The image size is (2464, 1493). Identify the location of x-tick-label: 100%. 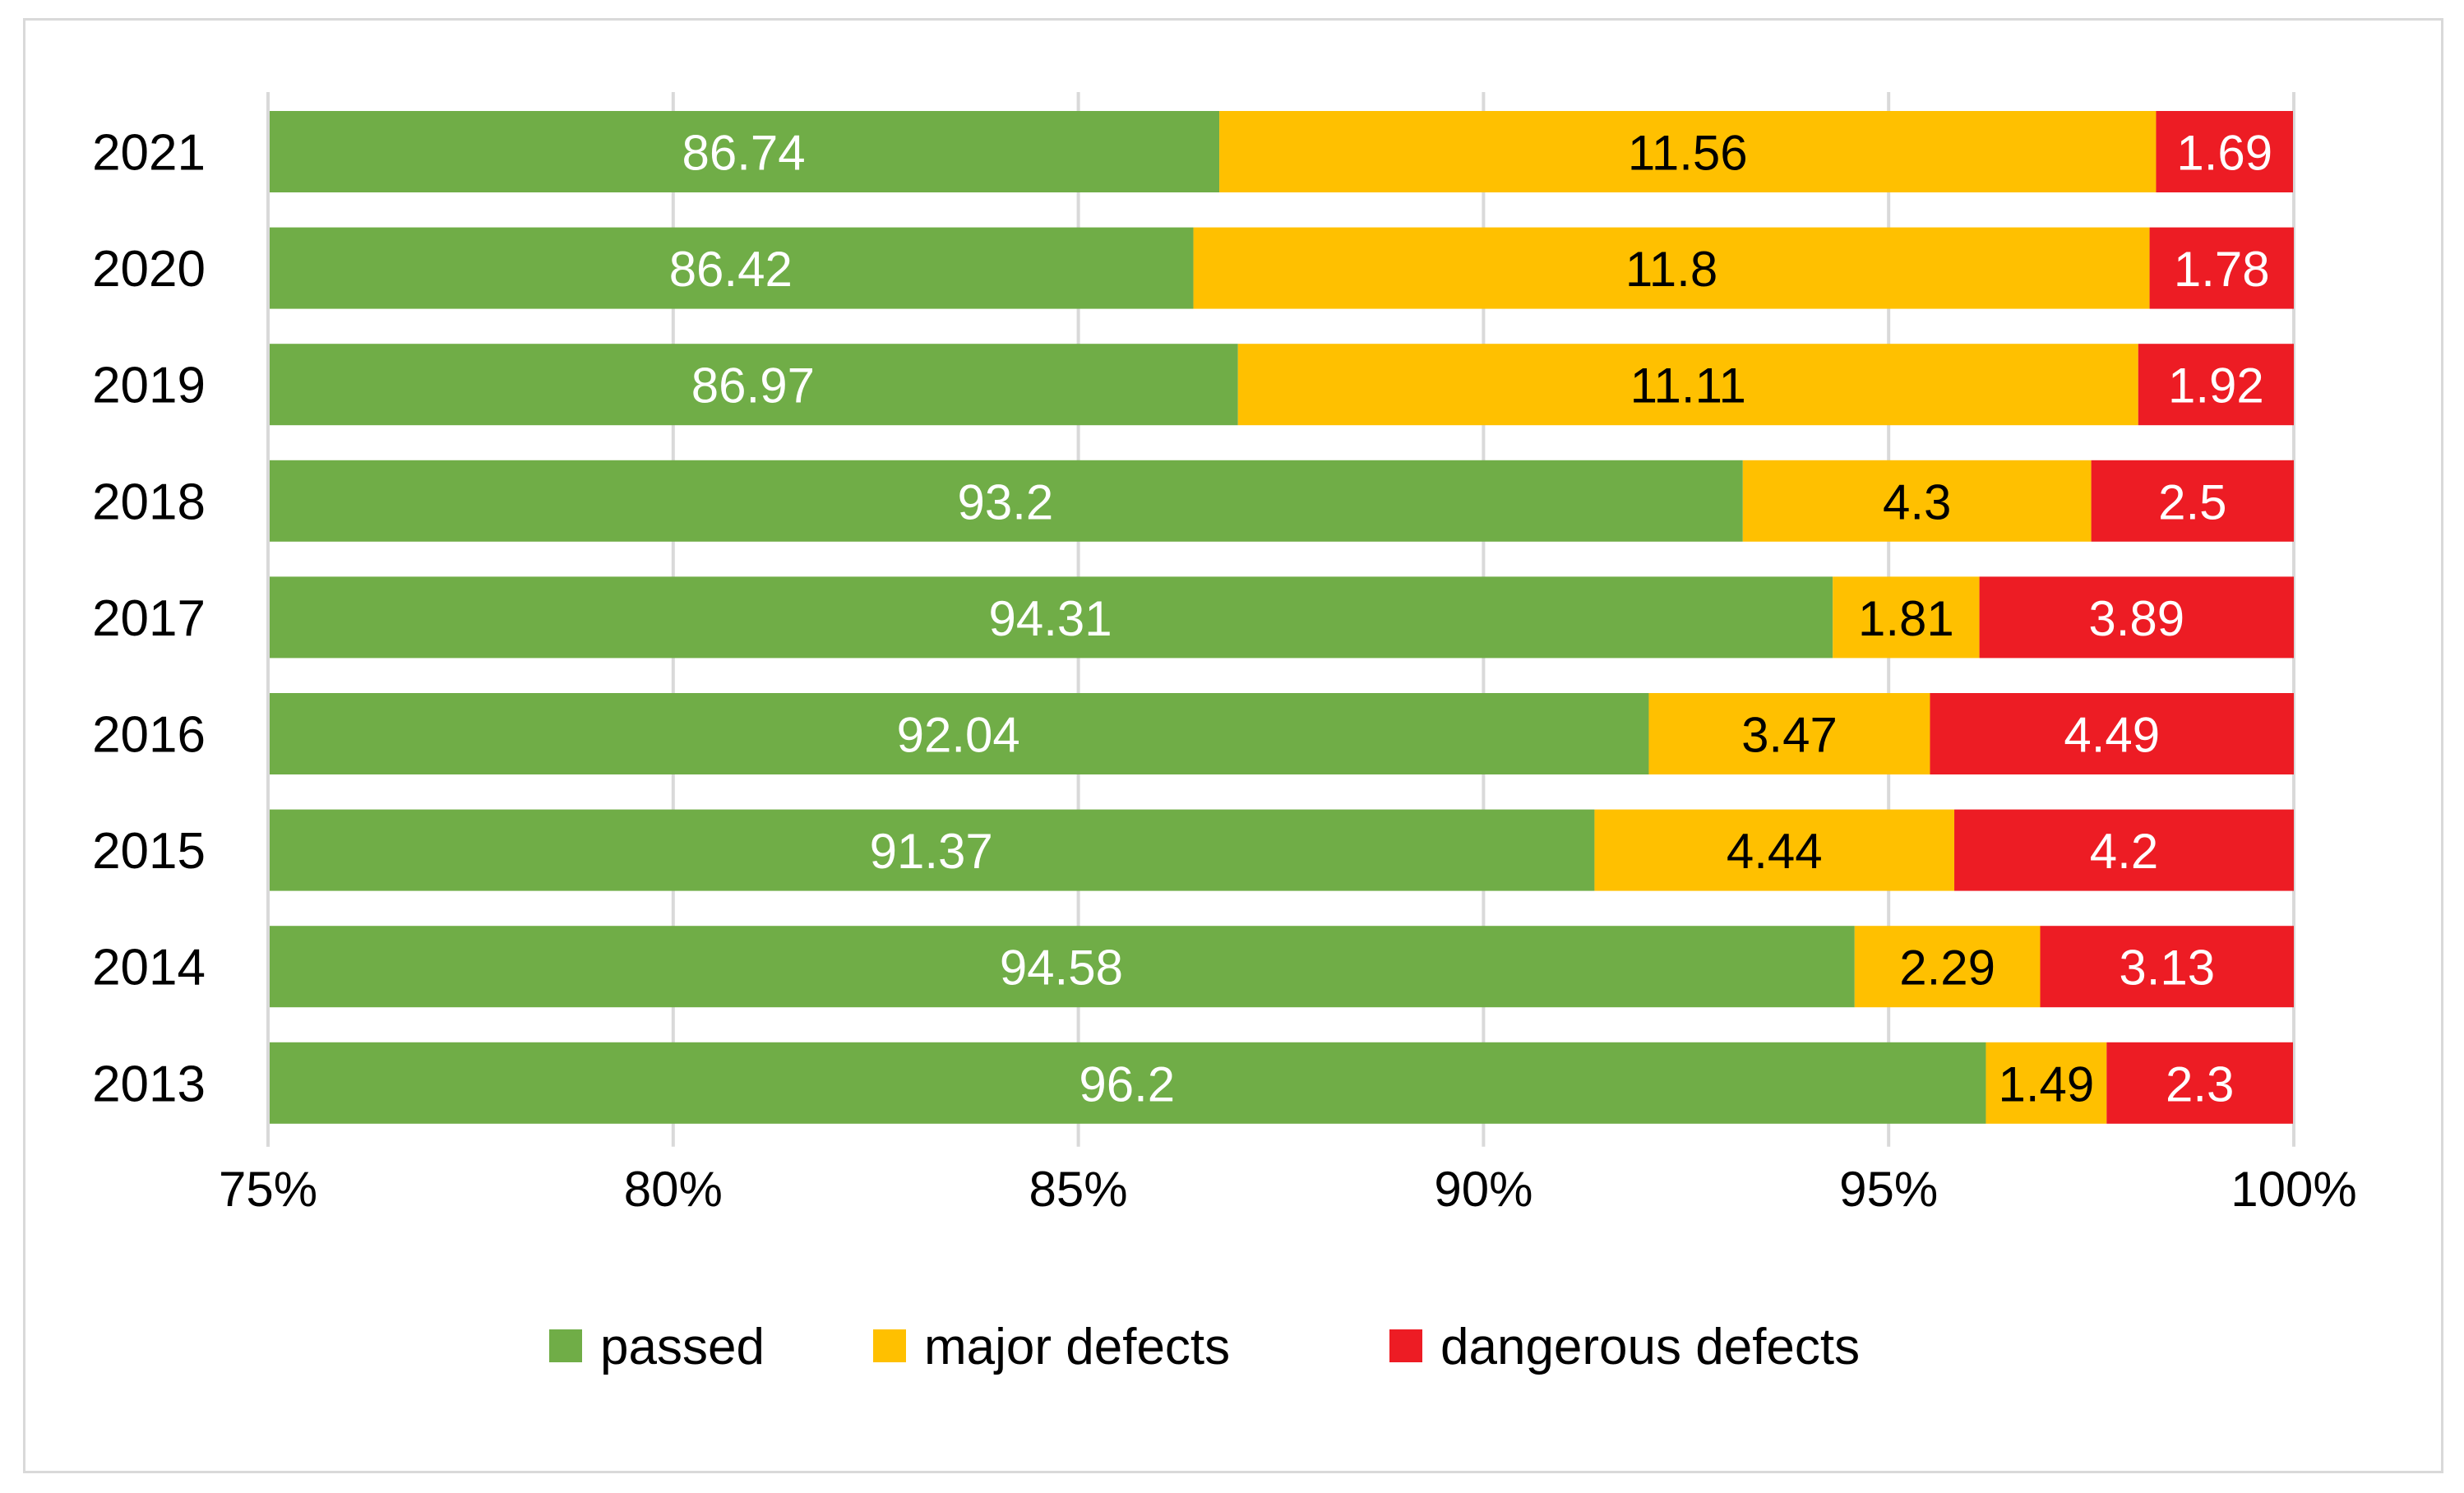
(2294, 1189).